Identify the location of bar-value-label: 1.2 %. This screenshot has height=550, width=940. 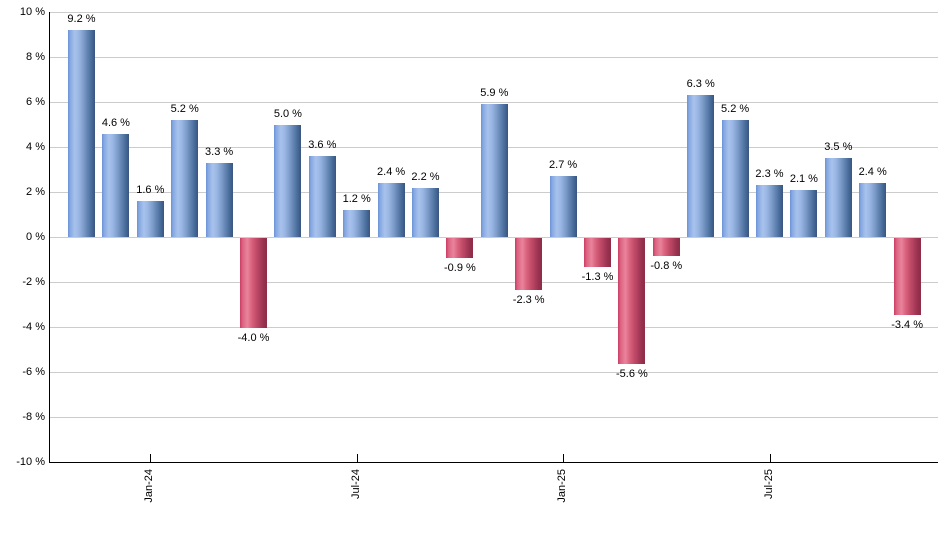
(356, 199).